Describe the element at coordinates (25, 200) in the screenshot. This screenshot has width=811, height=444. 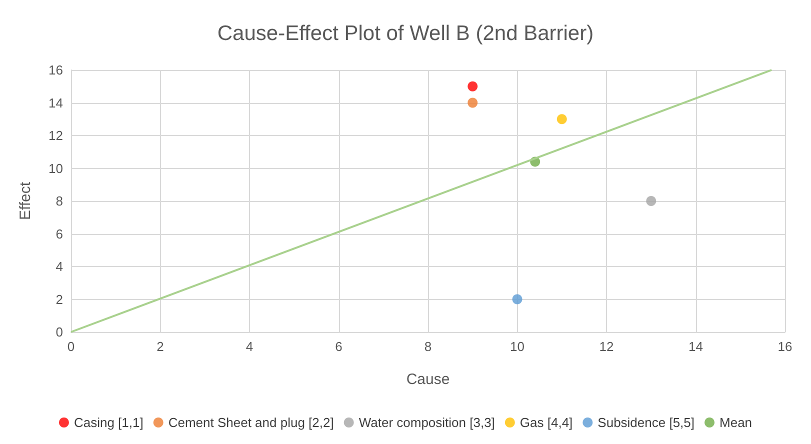
I see `y-axis-title: Effect` at that location.